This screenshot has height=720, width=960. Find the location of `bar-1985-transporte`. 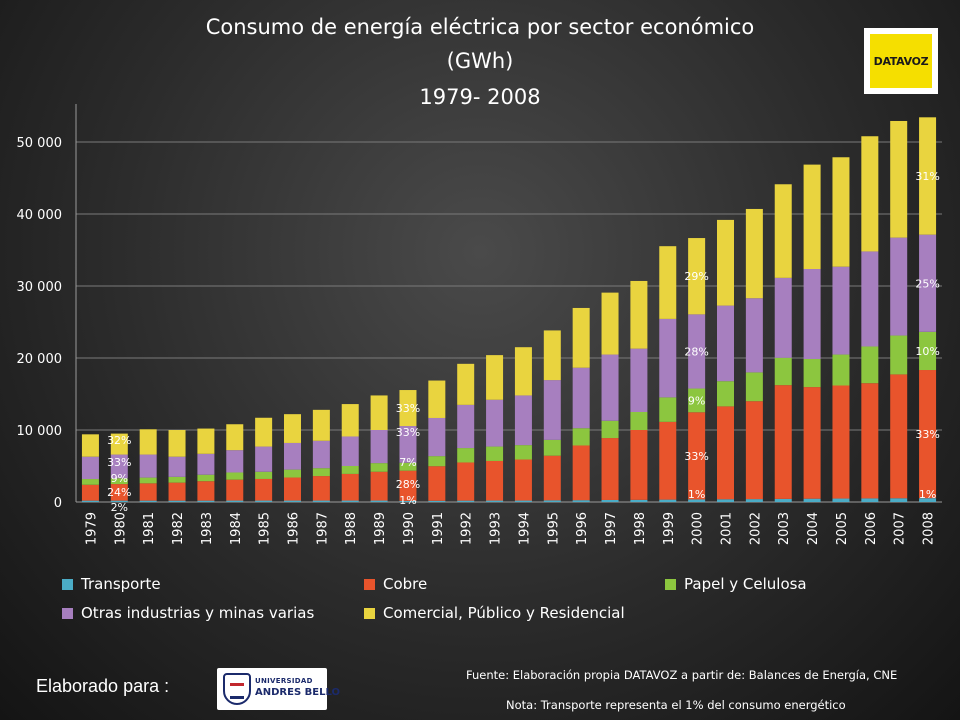

bar-1985-transporte is located at coordinates (264, 501).